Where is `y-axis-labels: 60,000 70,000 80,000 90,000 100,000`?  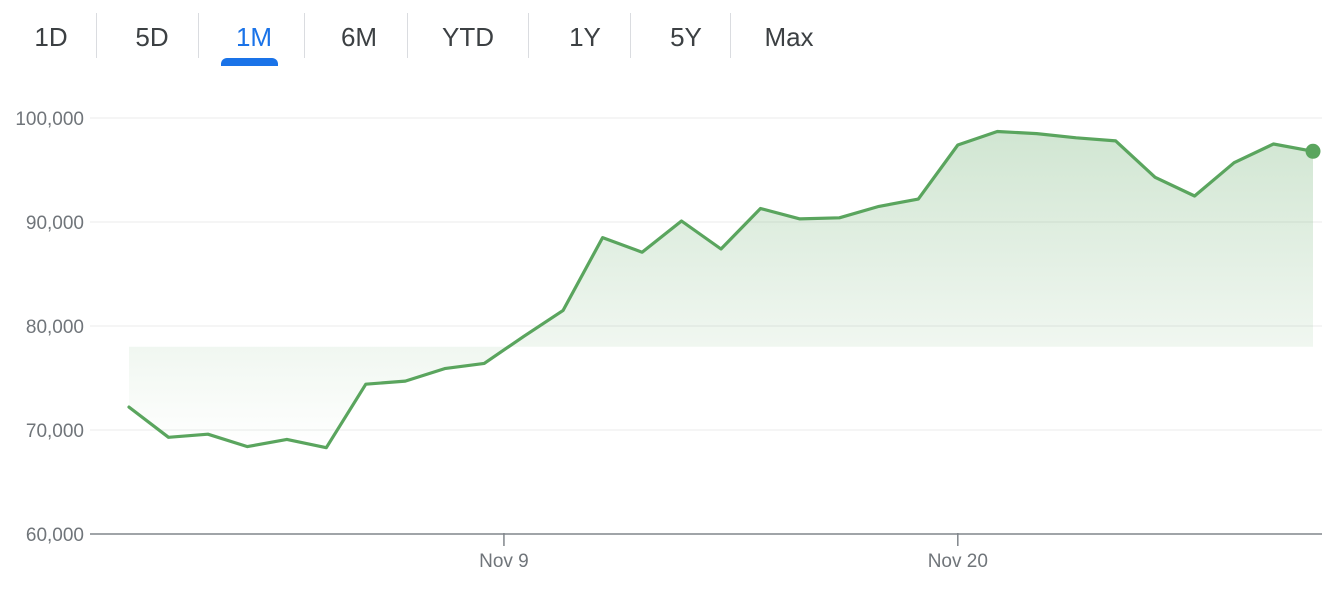 y-axis-labels: 60,000 70,000 80,000 90,000 100,000 is located at coordinates (49, 327).